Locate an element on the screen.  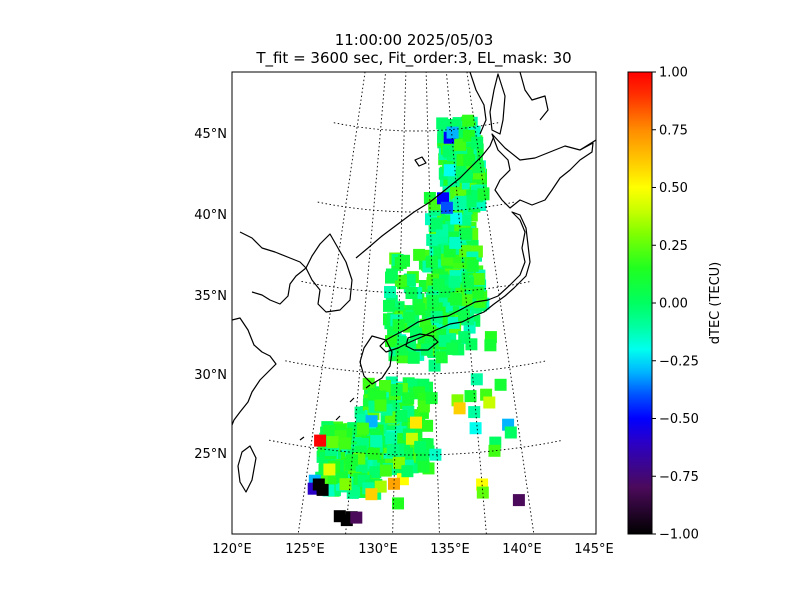
coastline-russia-east is located at coordinates (534, 96).